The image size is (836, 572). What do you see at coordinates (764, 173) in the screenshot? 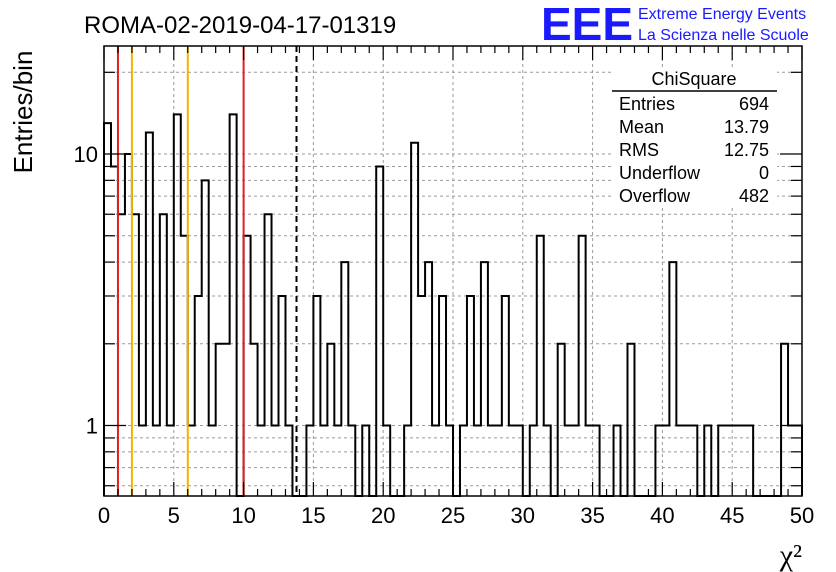
I see `stats-value-underflow: 0` at bounding box center [764, 173].